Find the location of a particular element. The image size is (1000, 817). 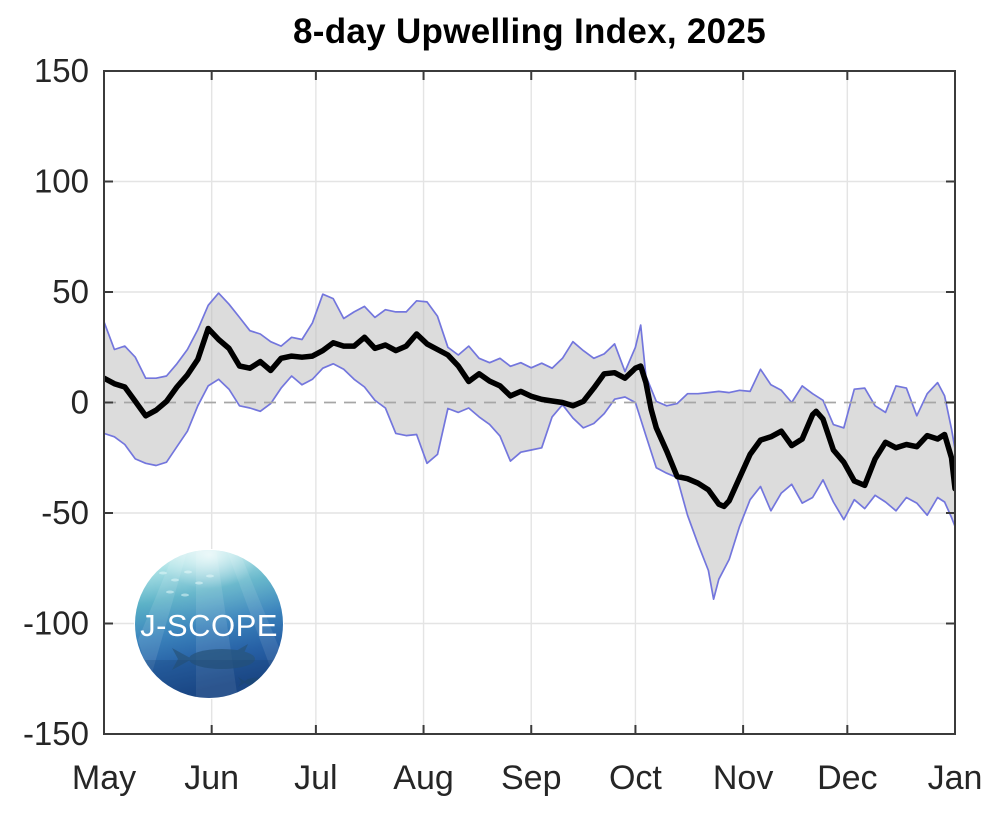

fish-silhouette is located at coordinates (213, 657).